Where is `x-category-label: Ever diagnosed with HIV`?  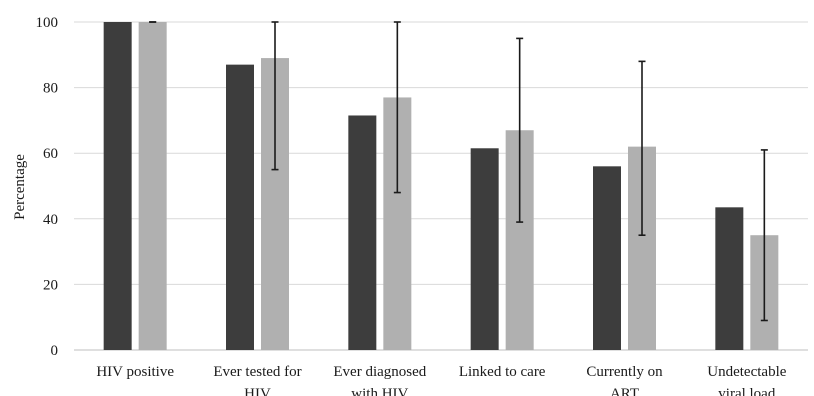
x-category-label: Ever diagnosed with HIV is located at coordinates (379, 380).